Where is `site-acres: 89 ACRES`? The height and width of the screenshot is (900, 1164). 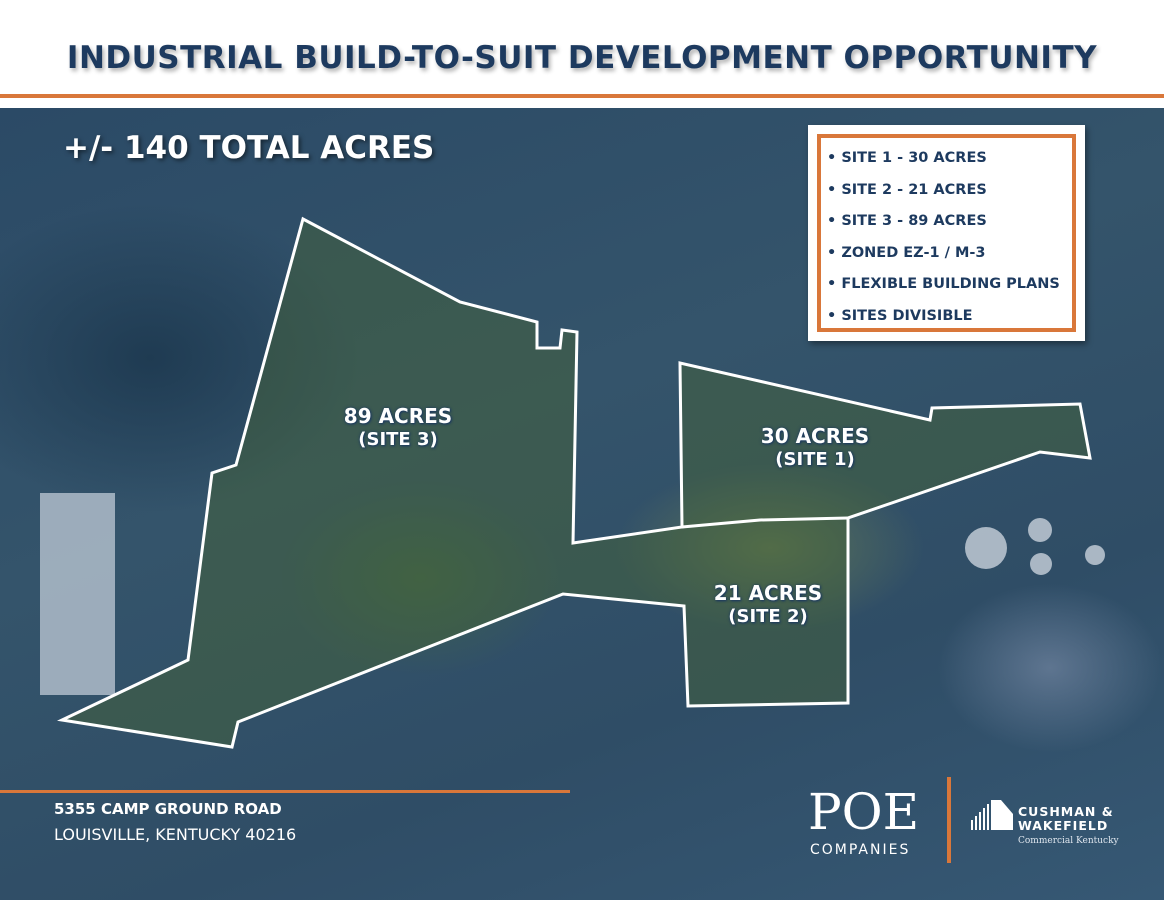 site-acres: 89 ACRES is located at coordinates (398, 416).